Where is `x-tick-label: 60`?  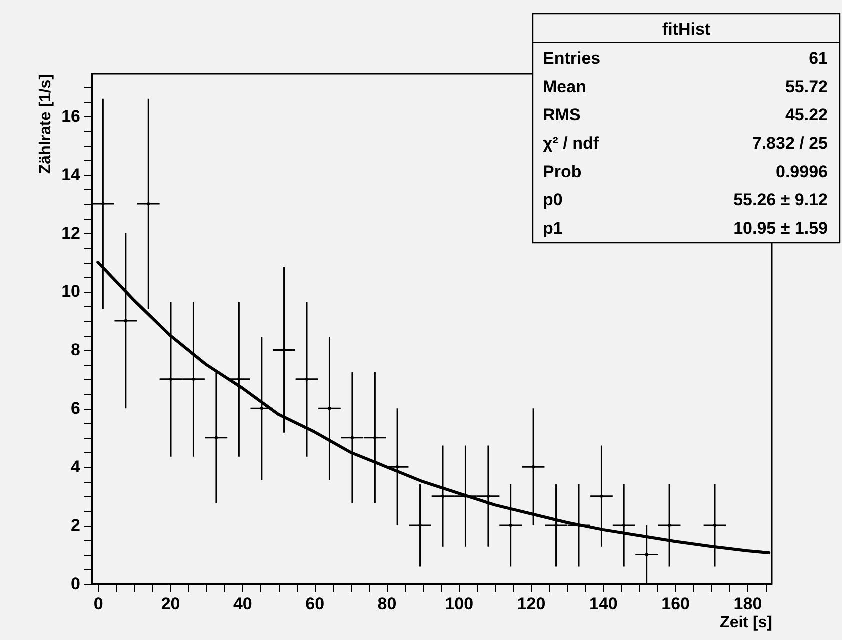 x-tick-label: 60 is located at coordinates (315, 604).